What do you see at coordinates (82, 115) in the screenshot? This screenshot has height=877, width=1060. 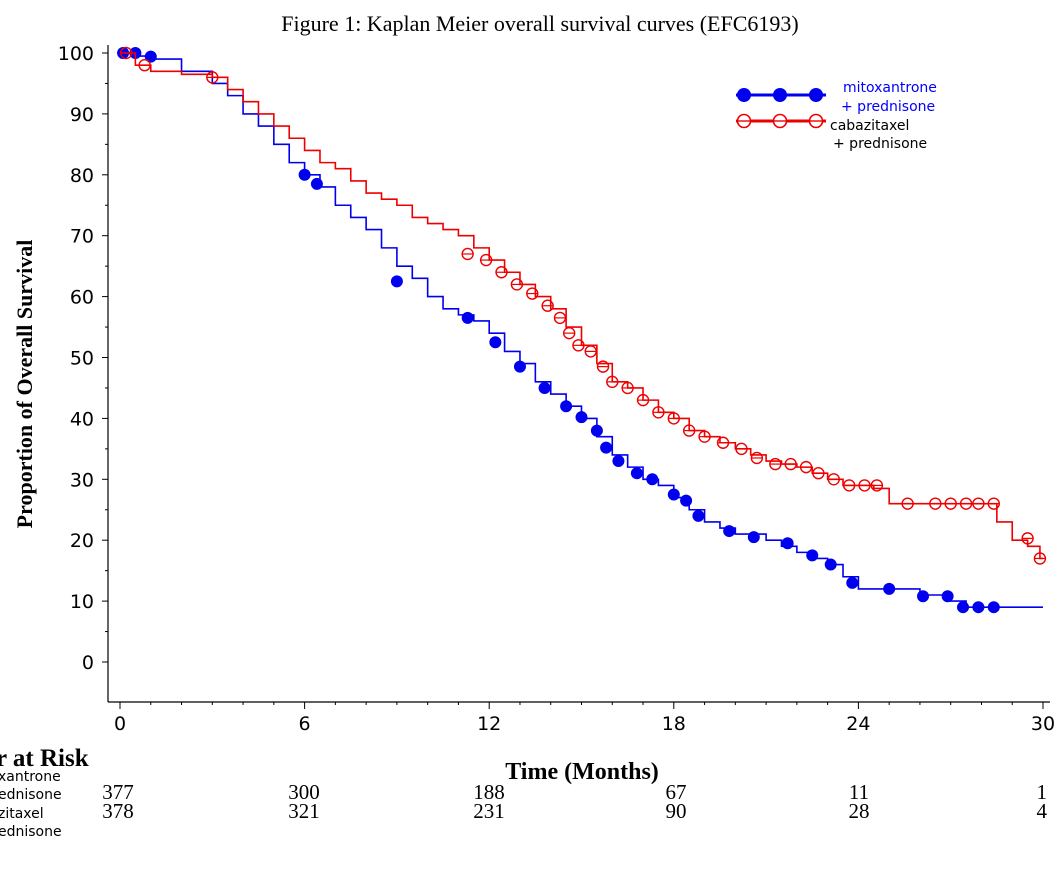 I see `y-tick-label: 90` at bounding box center [82, 115].